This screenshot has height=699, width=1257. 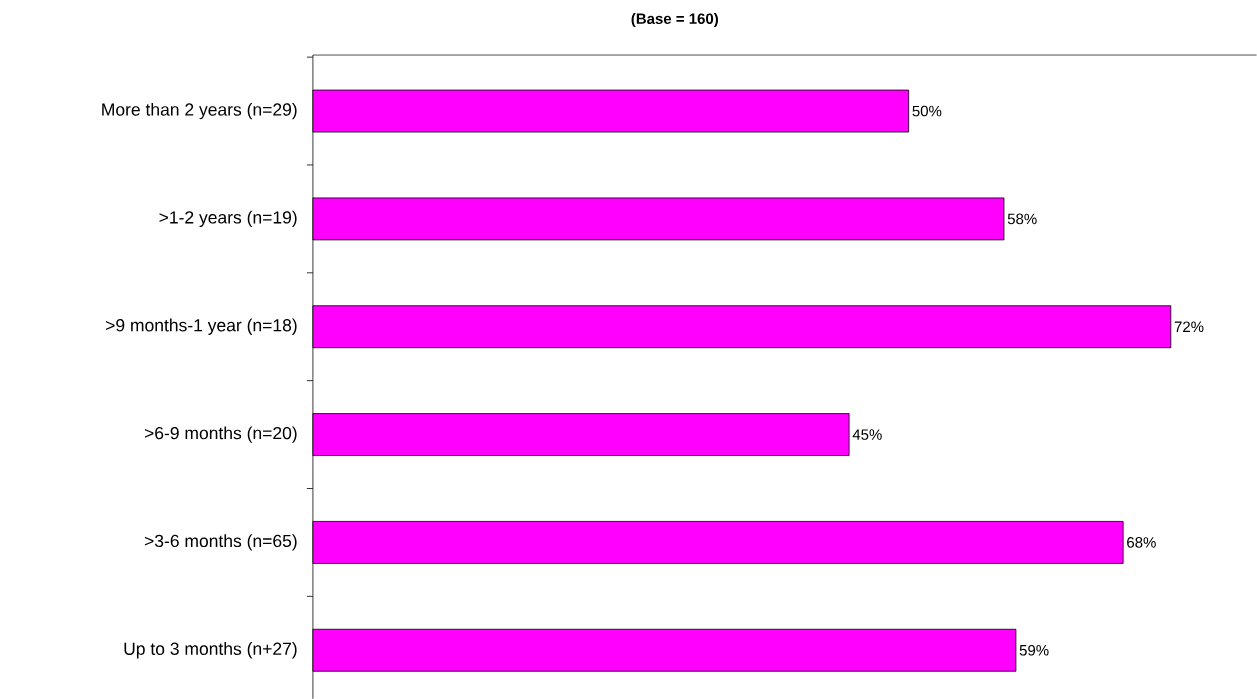 I want to click on data-label: 50%, so click(x=927, y=111).